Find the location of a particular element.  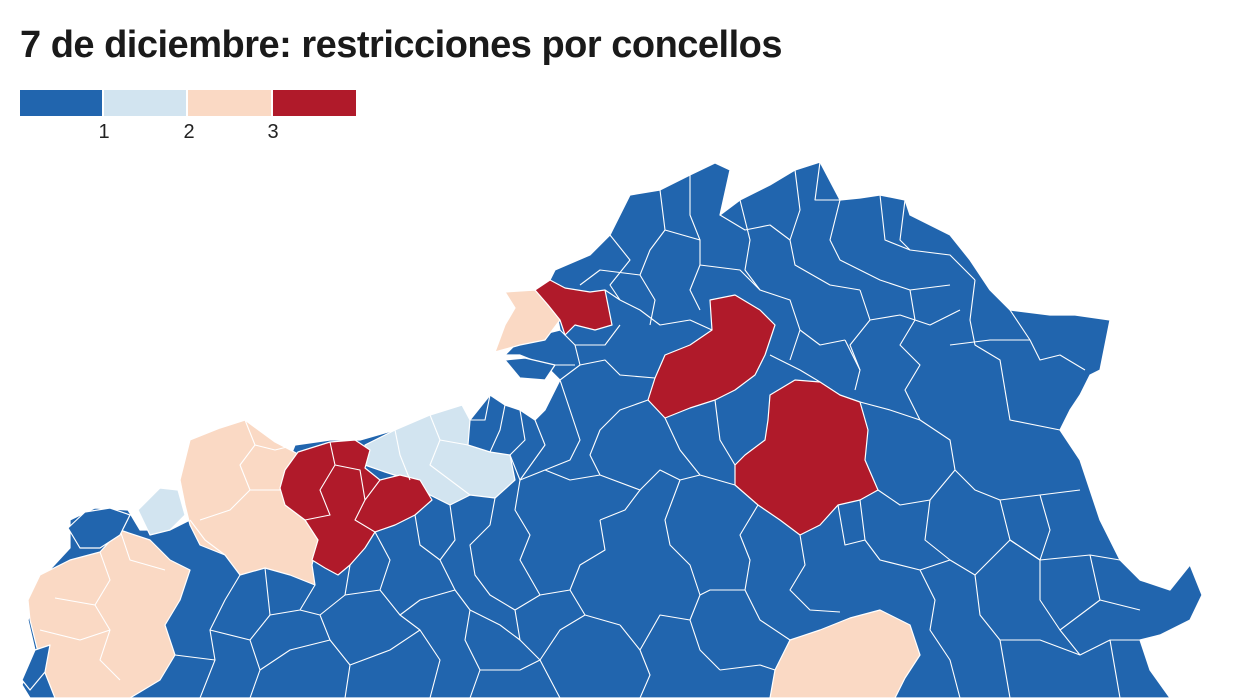

island-west is located at coordinates (99, 528).